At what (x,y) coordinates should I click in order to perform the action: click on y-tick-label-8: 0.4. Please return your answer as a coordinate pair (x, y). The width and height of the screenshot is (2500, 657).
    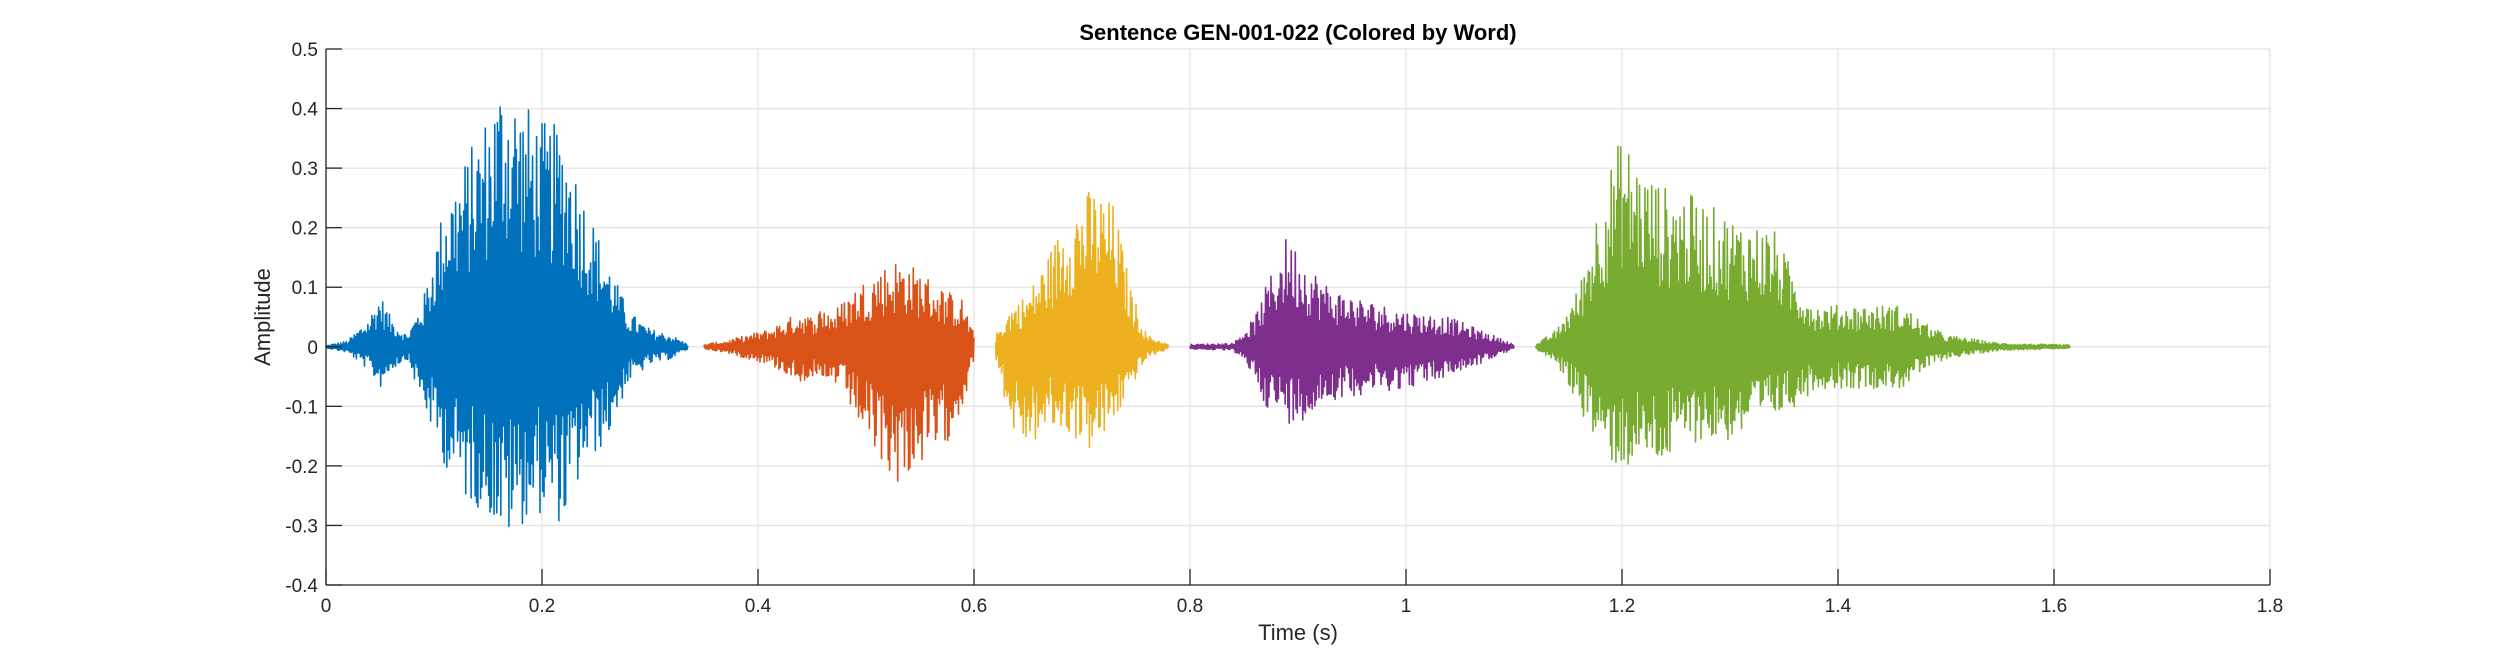
    Looking at the image, I should click on (305, 110).